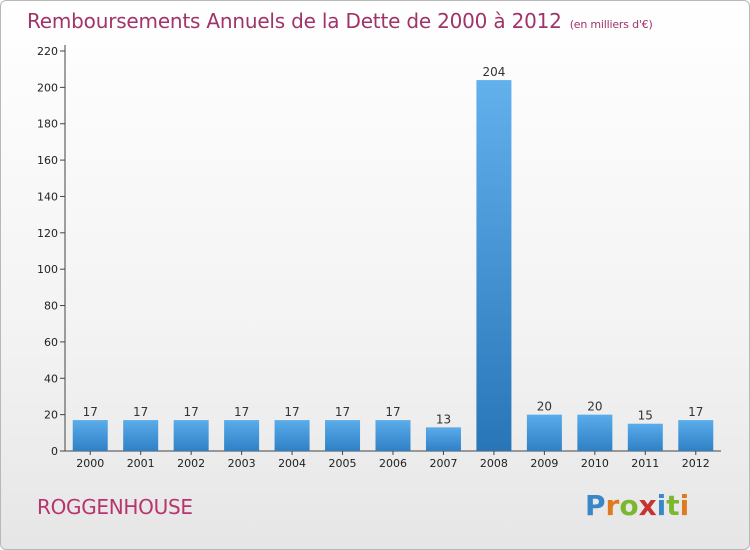 This screenshot has height=550, width=750. What do you see at coordinates (494, 463) in the screenshot?
I see `x-tick-label: 2008` at bounding box center [494, 463].